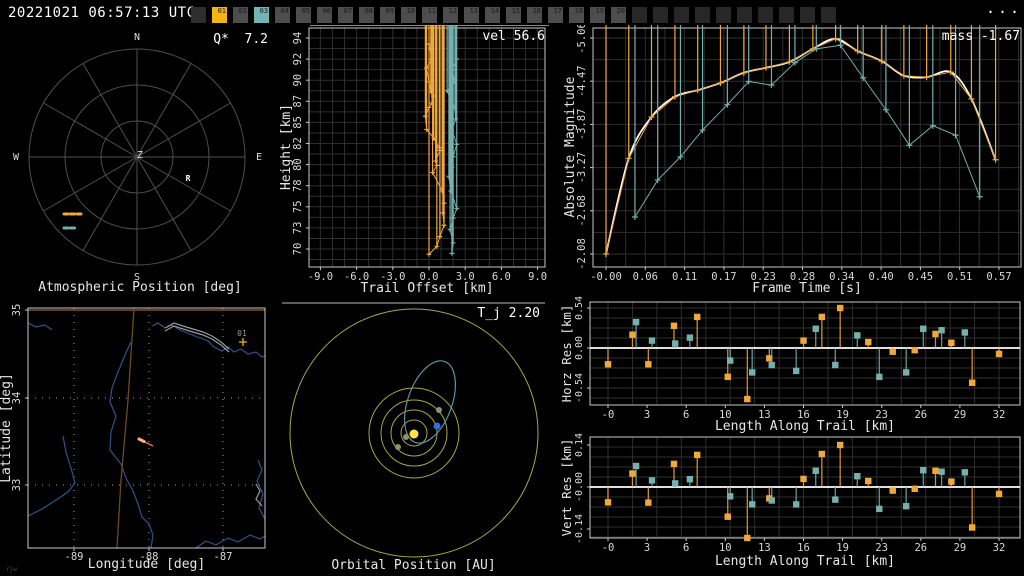 This screenshot has width=1024, height=576. Describe the element at coordinates (515, 11) in the screenshot. I see `station-box-label: 15` at that location.